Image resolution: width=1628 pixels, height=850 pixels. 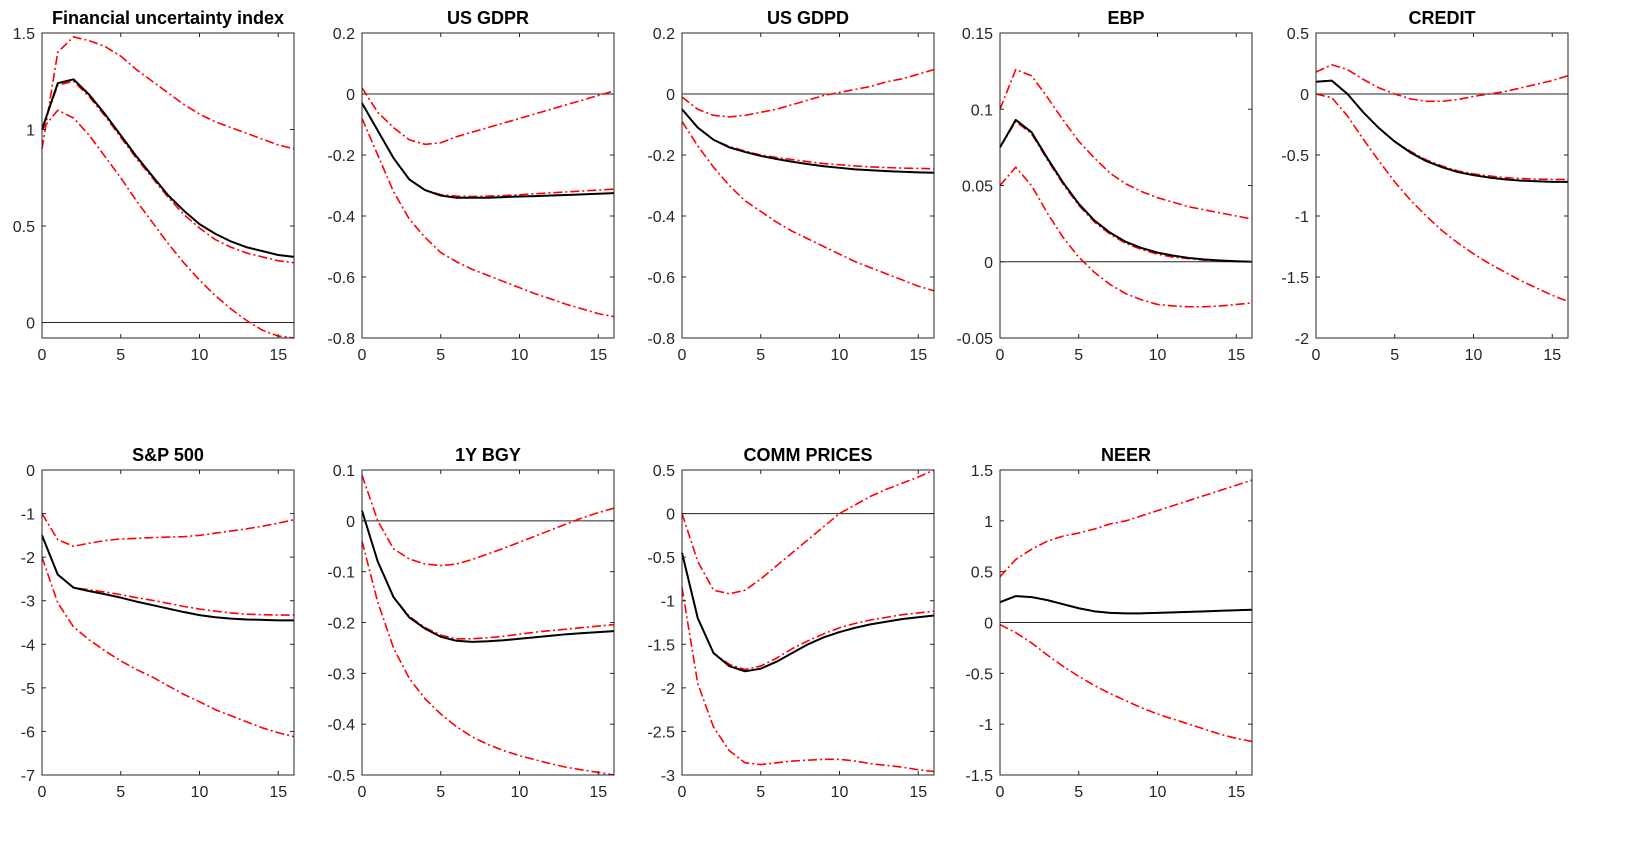 What do you see at coordinates (661, 732) in the screenshot?
I see `y-tick-label: -2.5` at bounding box center [661, 732].